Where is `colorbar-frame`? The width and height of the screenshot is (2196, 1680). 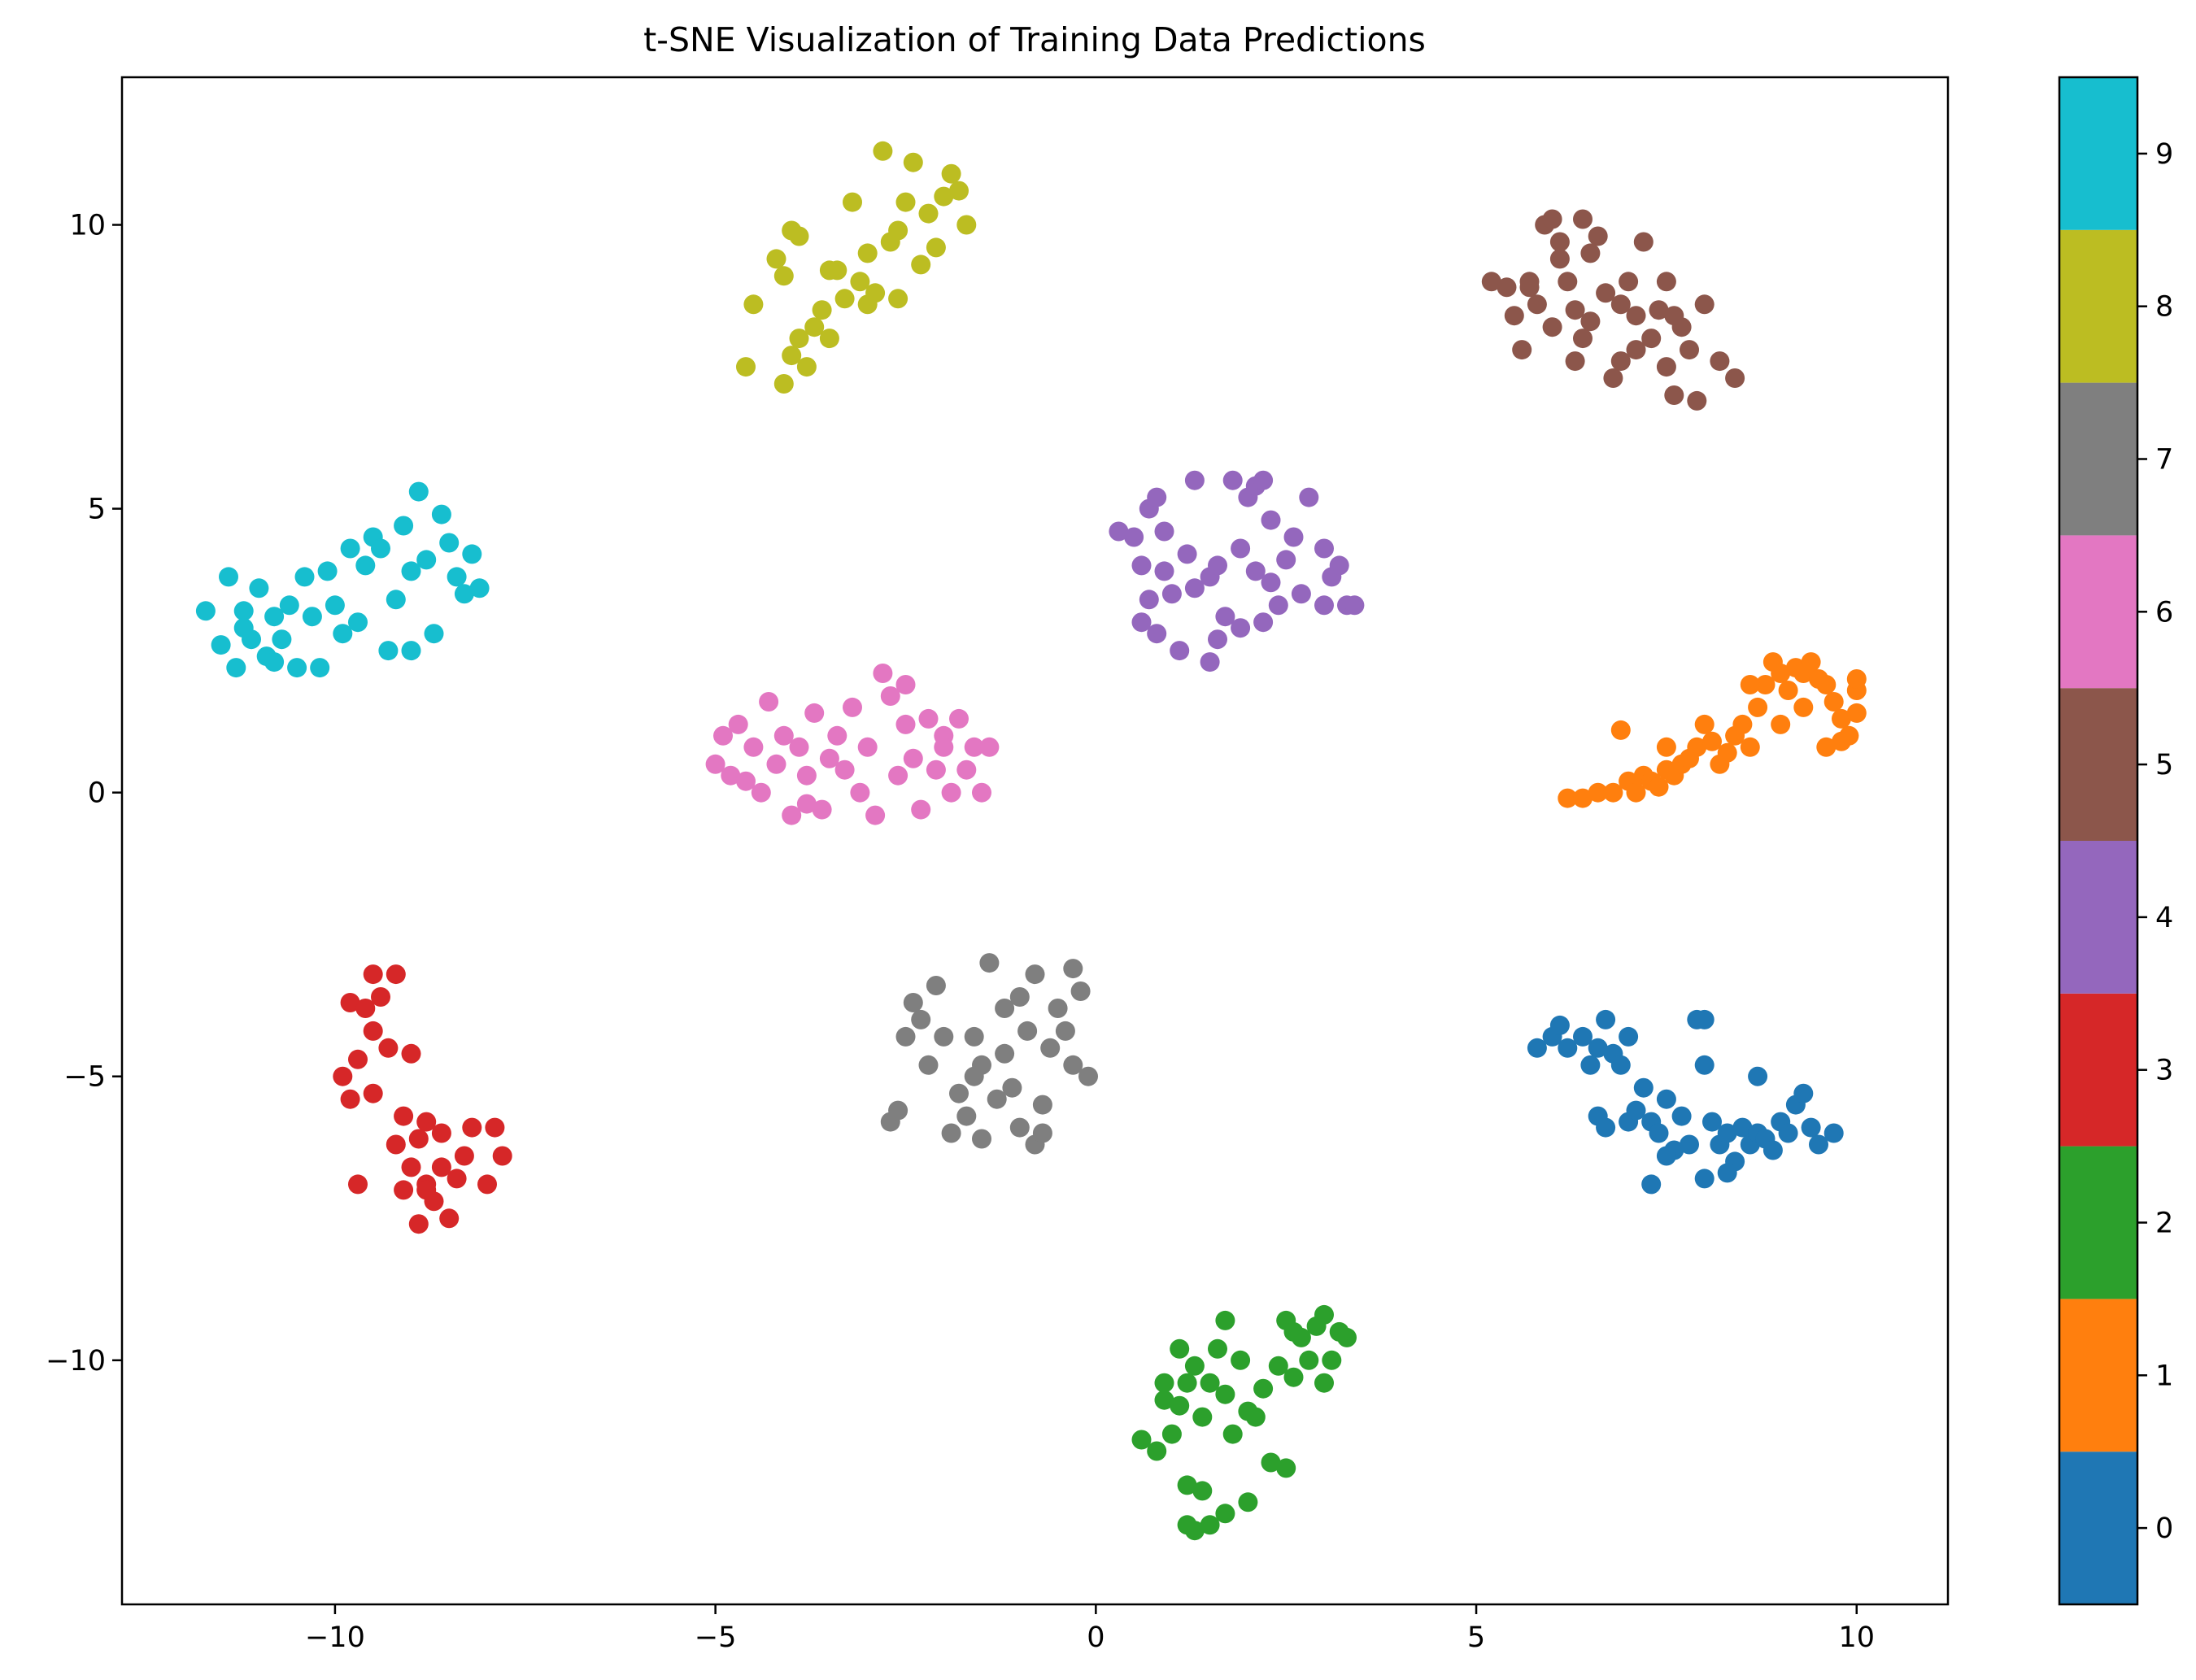
colorbar-frame is located at coordinates (2098, 841).